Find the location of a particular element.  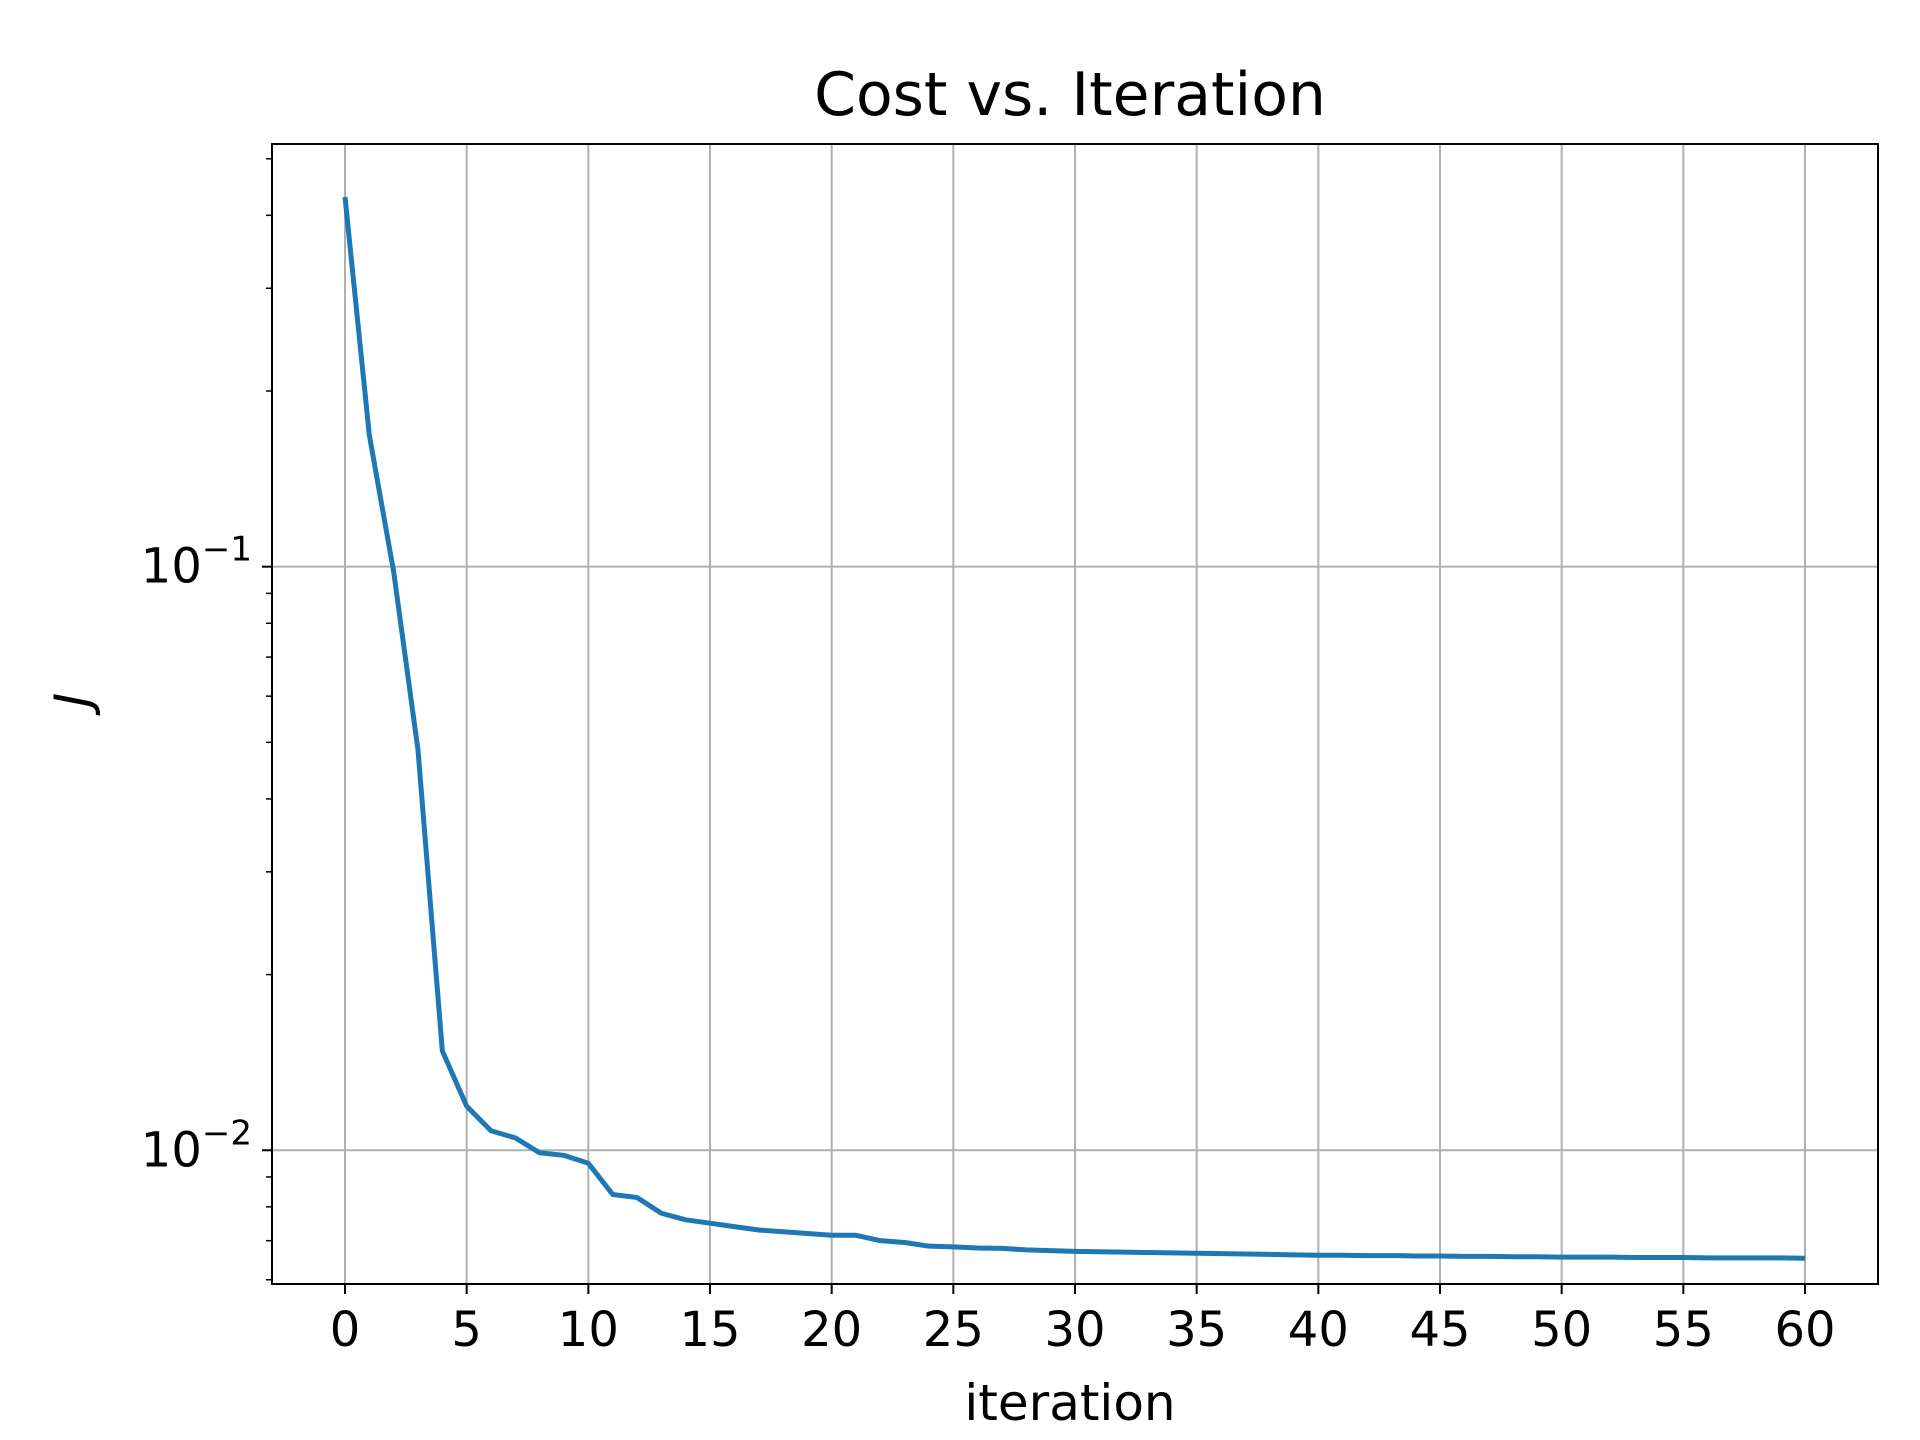

x-tick-label: 25 is located at coordinates (953, 1330).